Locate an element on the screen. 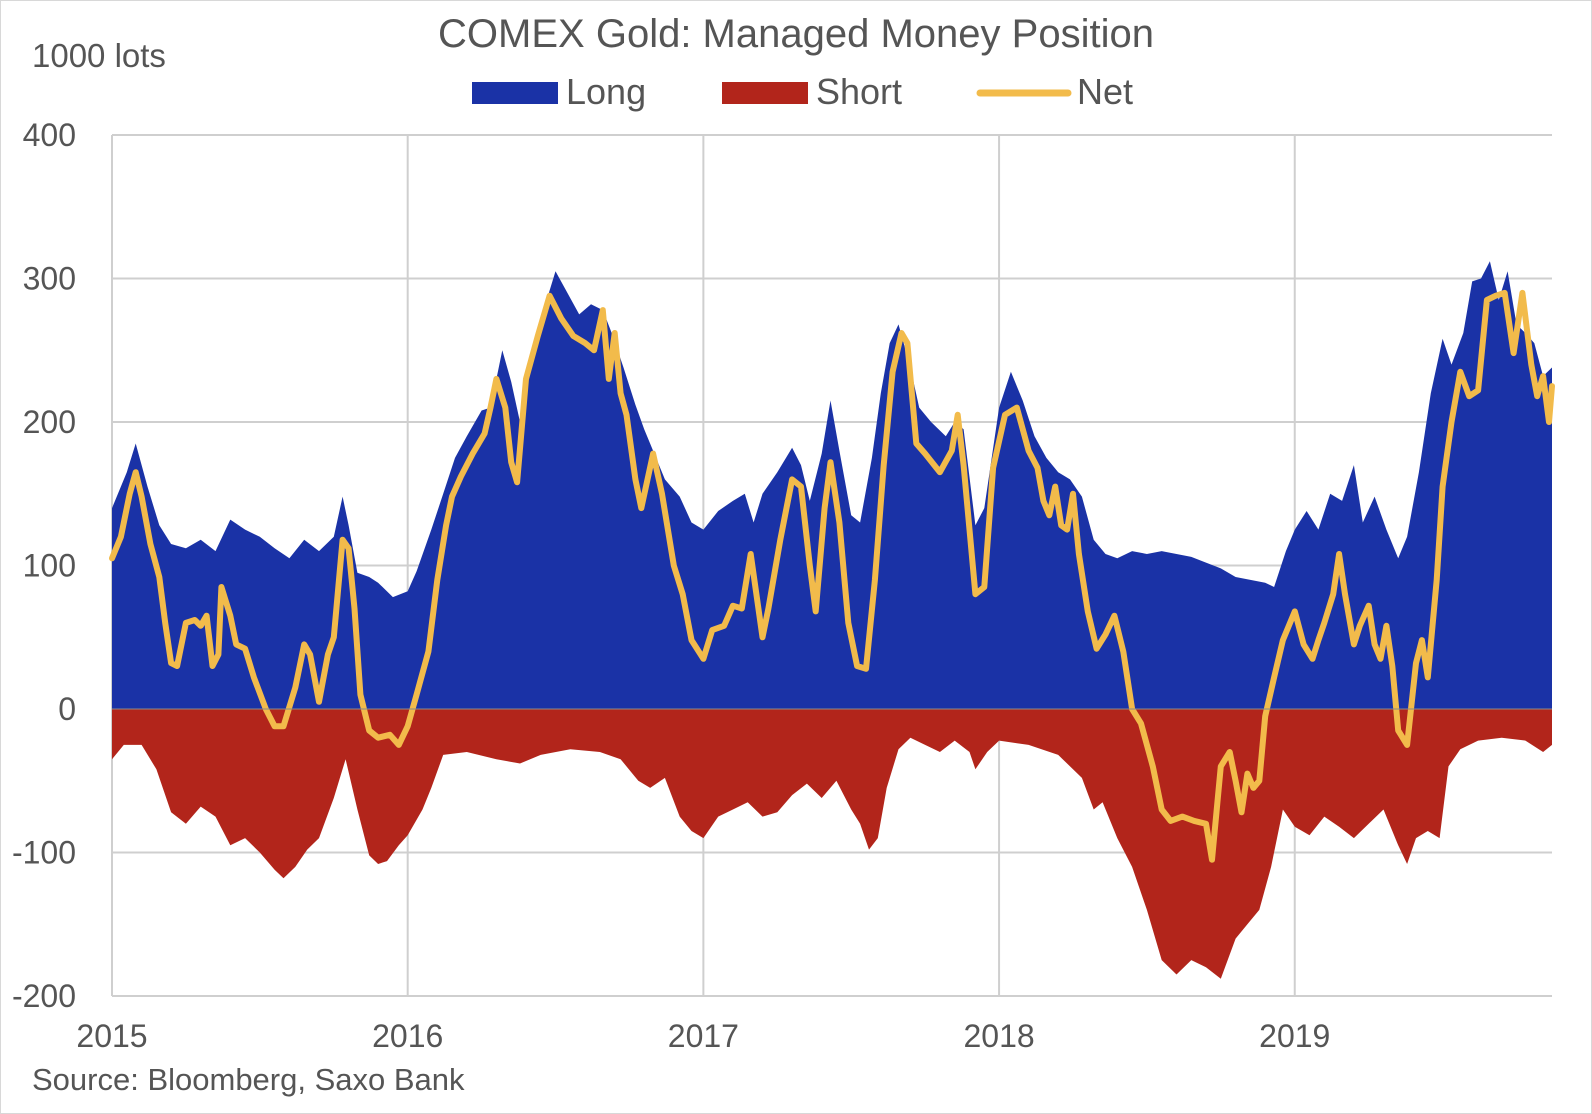 Image resolution: width=1592 pixels, height=1114 pixels. y-tick-label: -100 is located at coordinates (44, 853).